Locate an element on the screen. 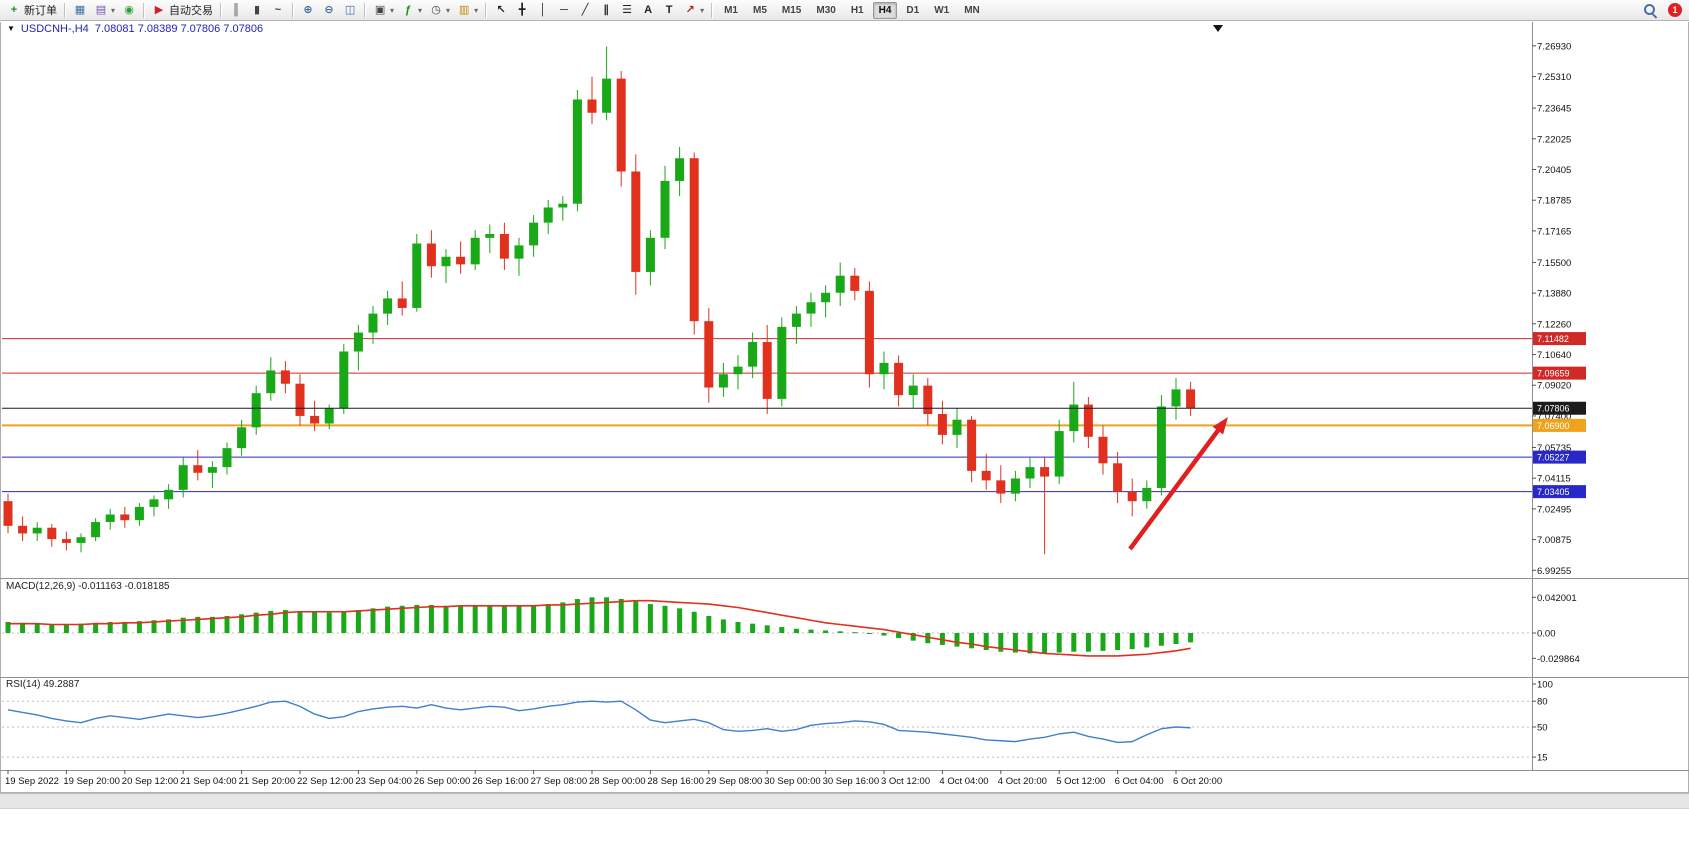 Image resolution: width=1689 pixels, height=855 pixels. crosshair-button: ╋ is located at coordinates (522, 10).